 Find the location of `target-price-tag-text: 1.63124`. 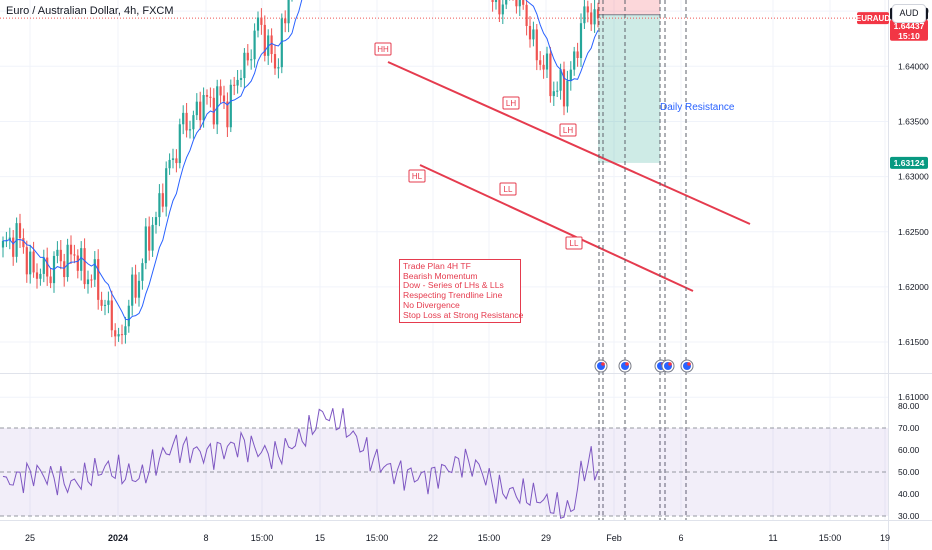

target-price-tag-text: 1.63124 is located at coordinates (909, 163).